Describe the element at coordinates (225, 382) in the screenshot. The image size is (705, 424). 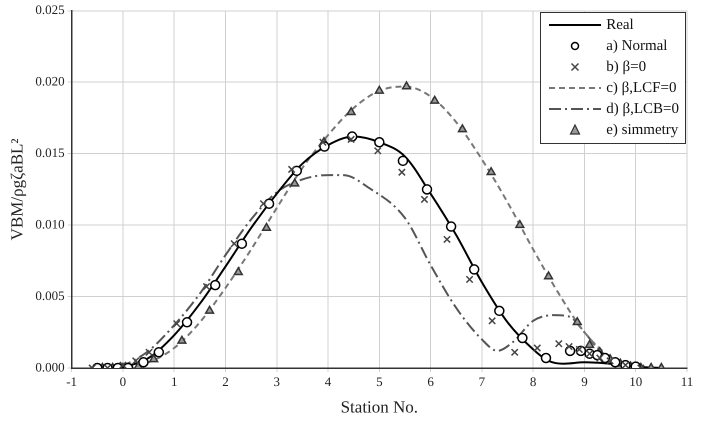
I see `x-tick-label: 2` at that location.